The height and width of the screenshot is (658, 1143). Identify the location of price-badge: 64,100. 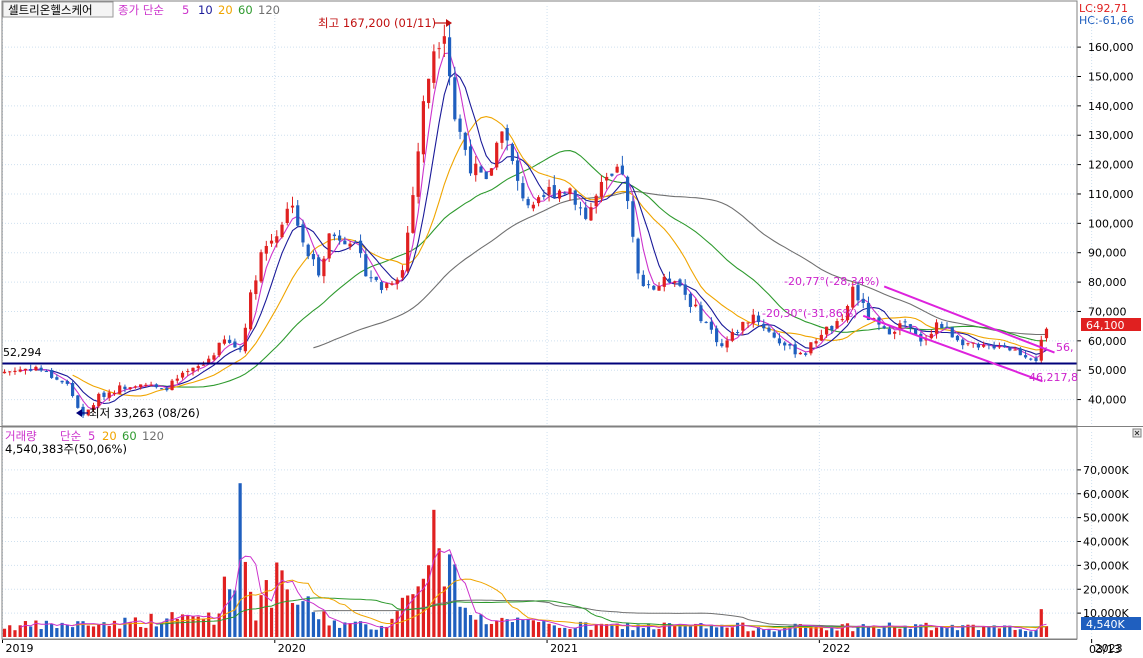
(1111, 325).